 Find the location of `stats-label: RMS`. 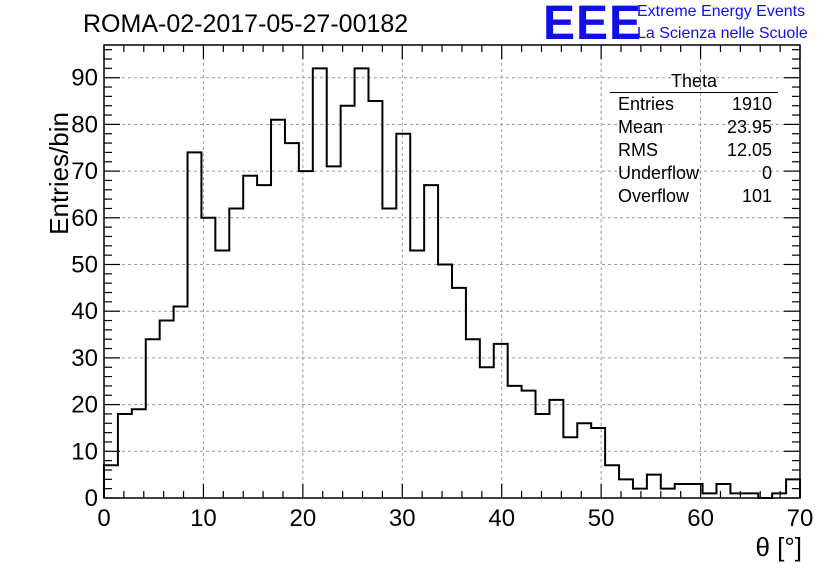

stats-label: RMS is located at coordinates (638, 150).